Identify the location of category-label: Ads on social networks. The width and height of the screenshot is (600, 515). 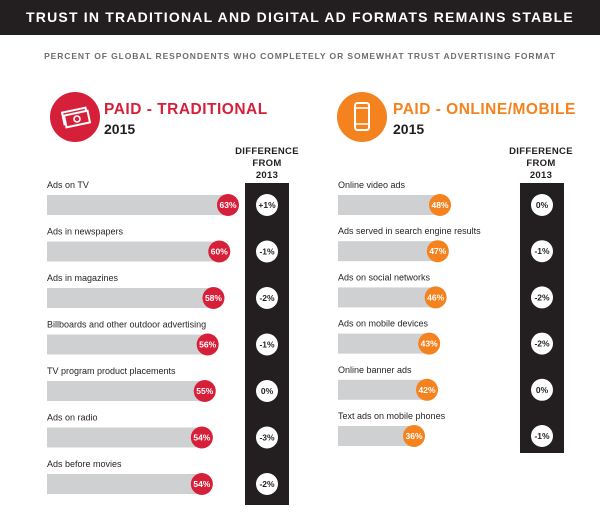
(384, 277).